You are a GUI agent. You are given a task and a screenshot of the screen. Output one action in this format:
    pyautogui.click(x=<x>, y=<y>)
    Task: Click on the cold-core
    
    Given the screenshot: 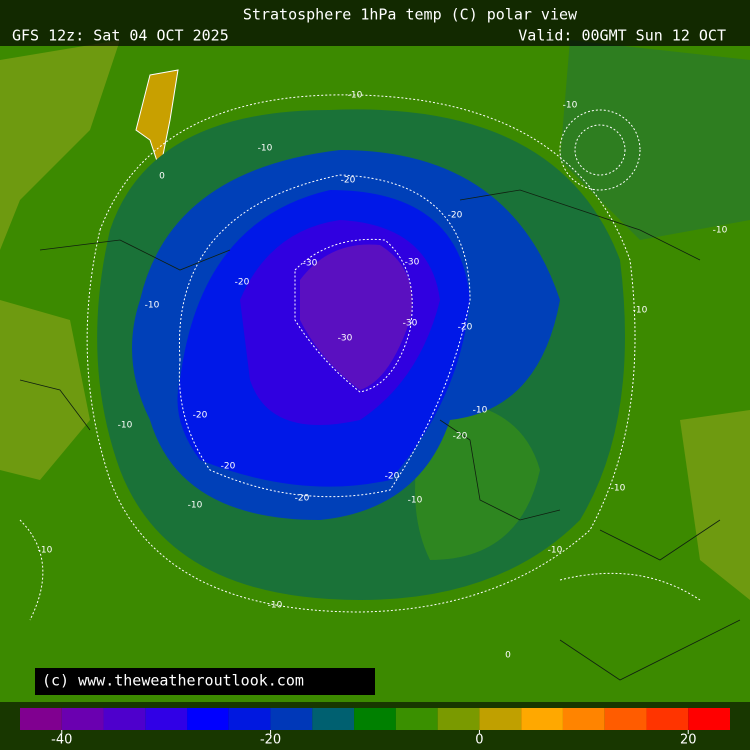 What is the action you would take?
    pyautogui.click(x=356, y=317)
    